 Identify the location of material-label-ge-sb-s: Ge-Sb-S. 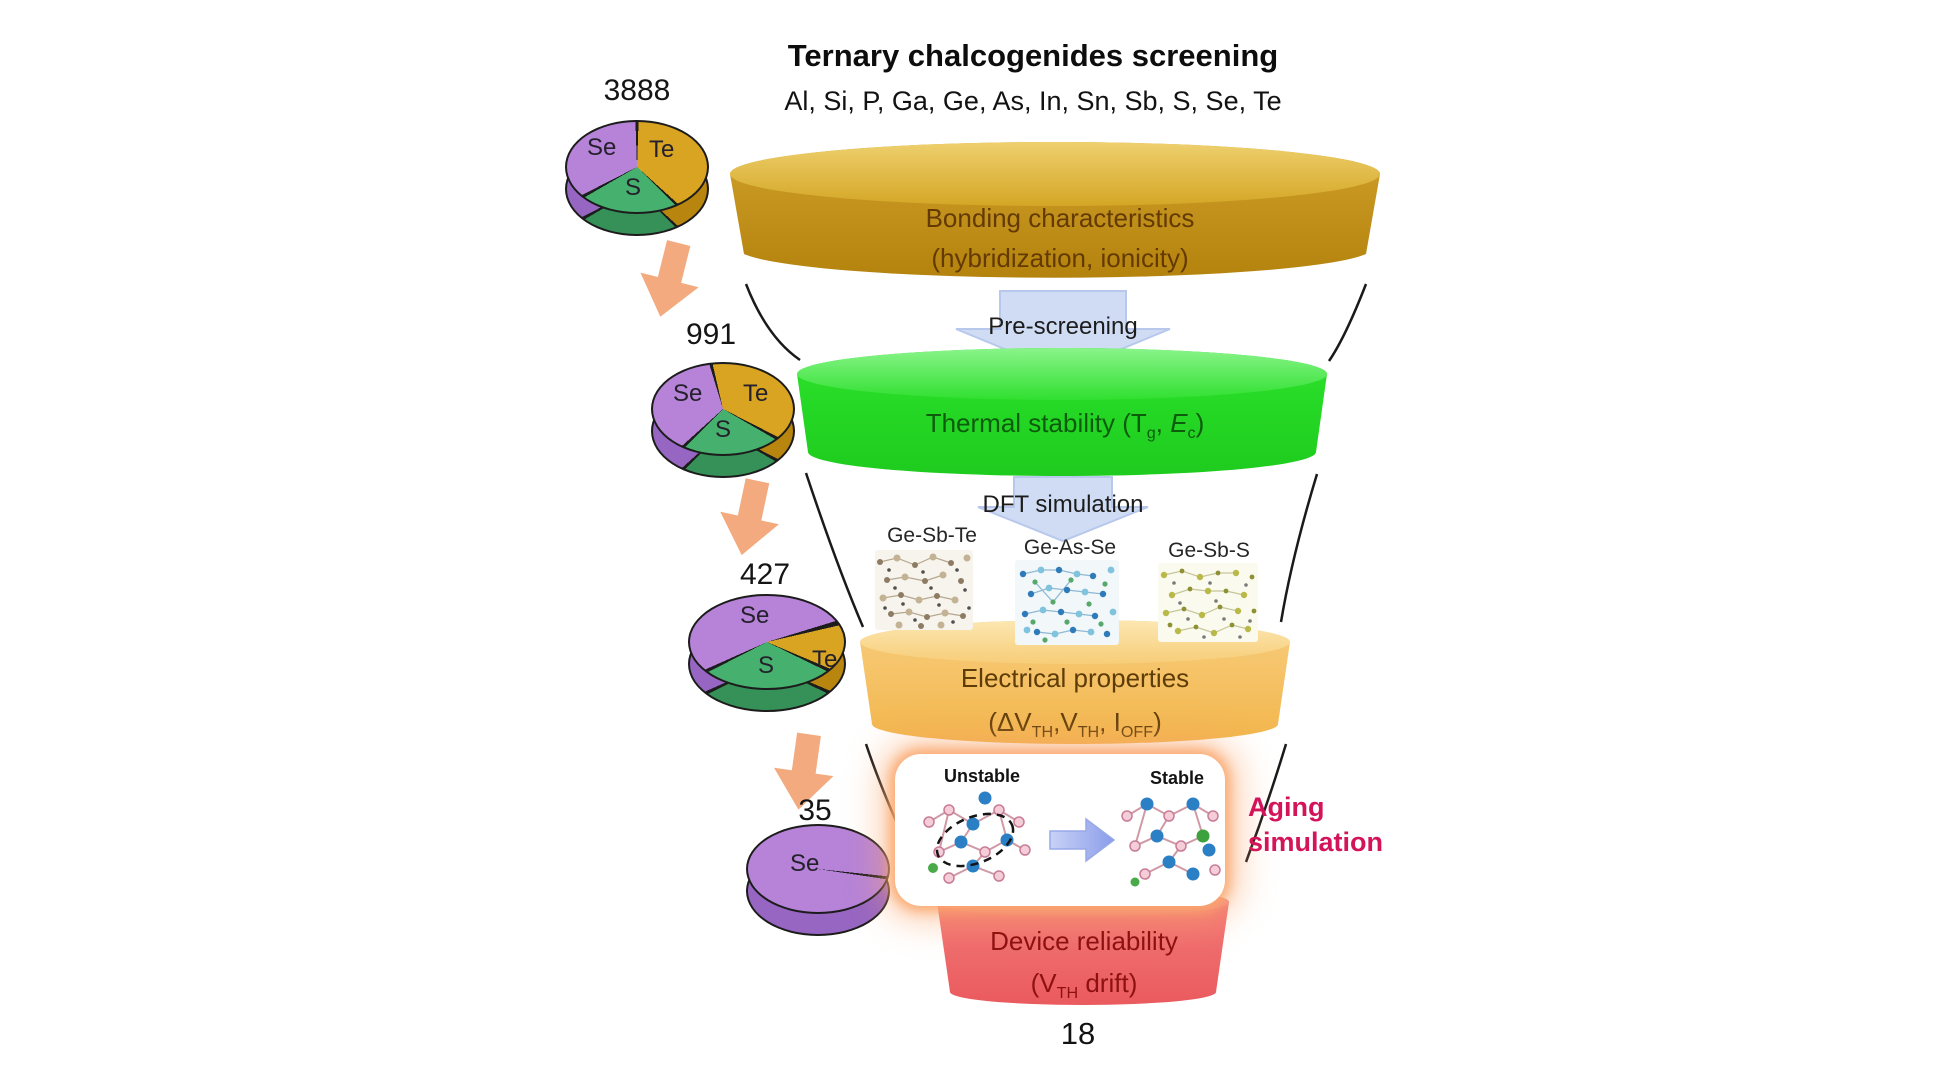
(1209, 550).